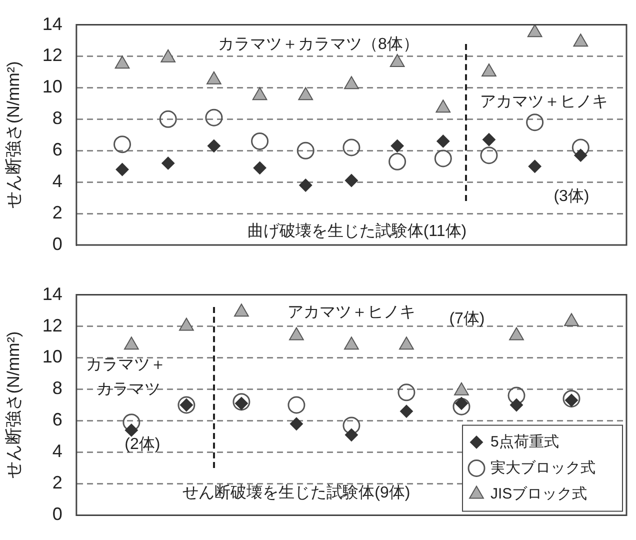 The image size is (636, 540). What do you see at coordinates (128, 389) in the screenshot?
I see `annotation: カラマツ` at bounding box center [128, 389].